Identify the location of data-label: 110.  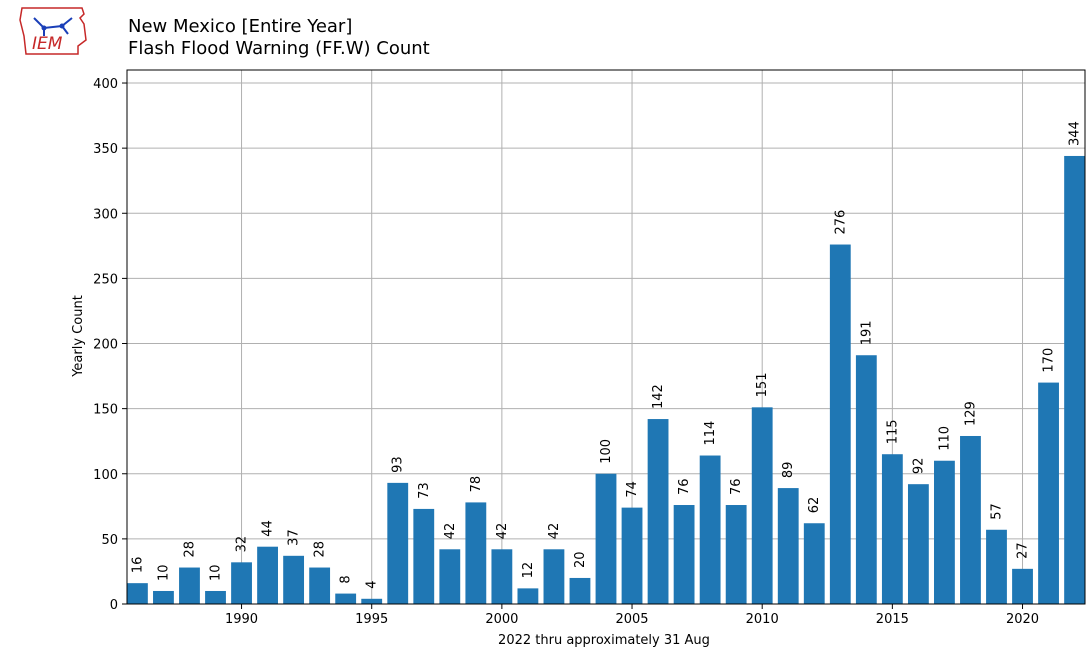
(944, 438).